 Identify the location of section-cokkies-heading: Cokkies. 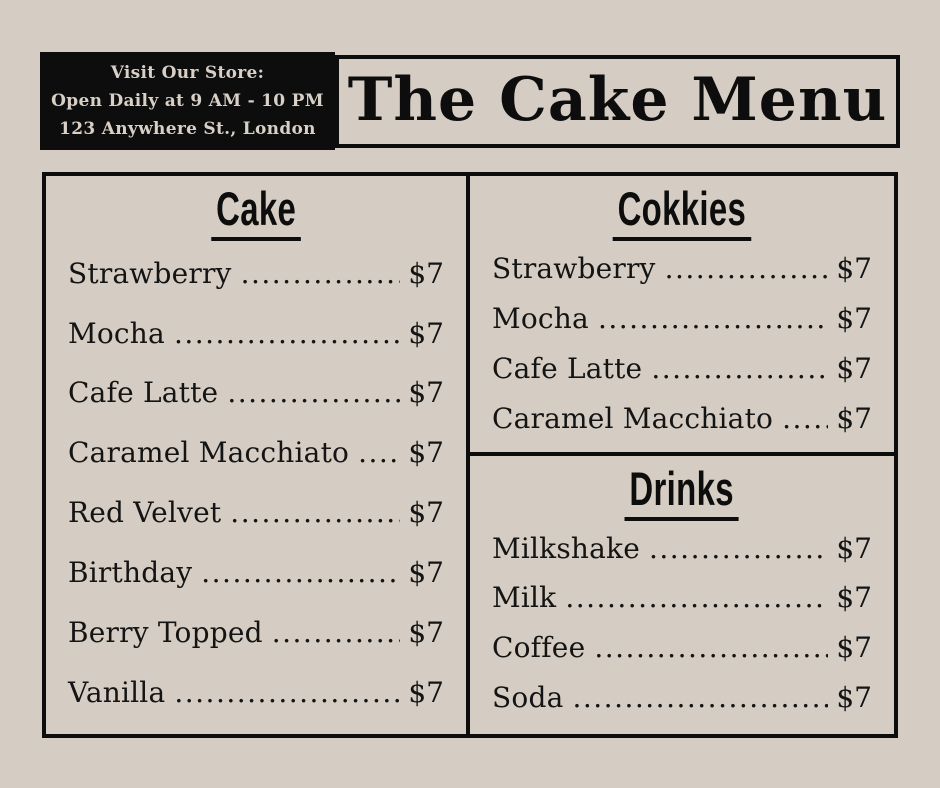
(682, 213).